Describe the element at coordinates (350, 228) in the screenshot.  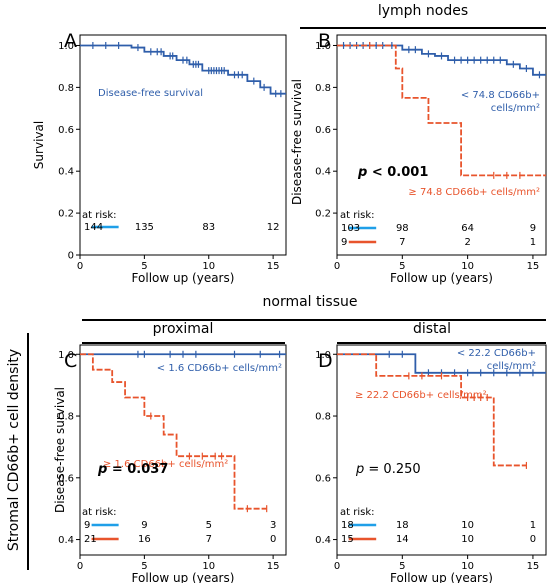
I see `at-risk-count: 103` at that location.